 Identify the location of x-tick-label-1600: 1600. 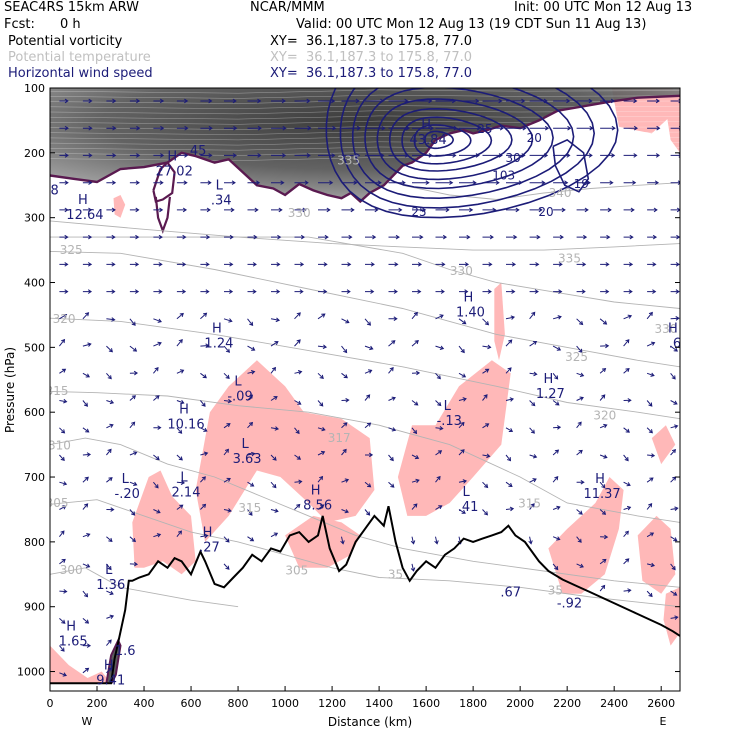
(426, 703).